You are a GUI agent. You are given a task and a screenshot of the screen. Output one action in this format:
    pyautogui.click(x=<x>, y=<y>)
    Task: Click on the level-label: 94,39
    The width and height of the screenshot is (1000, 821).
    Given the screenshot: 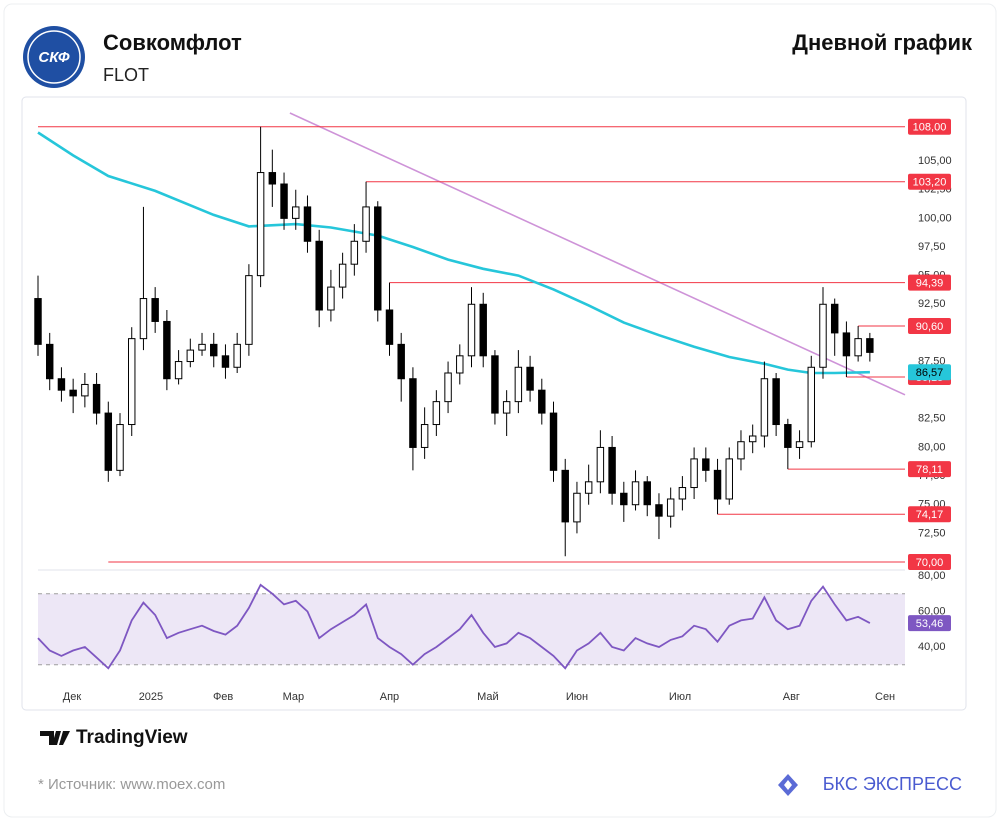 What is the action you would take?
    pyautogui.click(x=930, y=284)
    